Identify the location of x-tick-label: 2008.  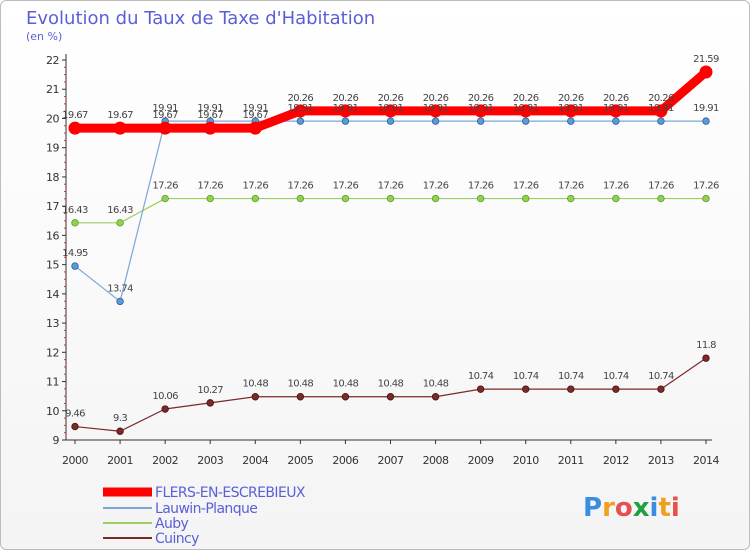
(436, 460).